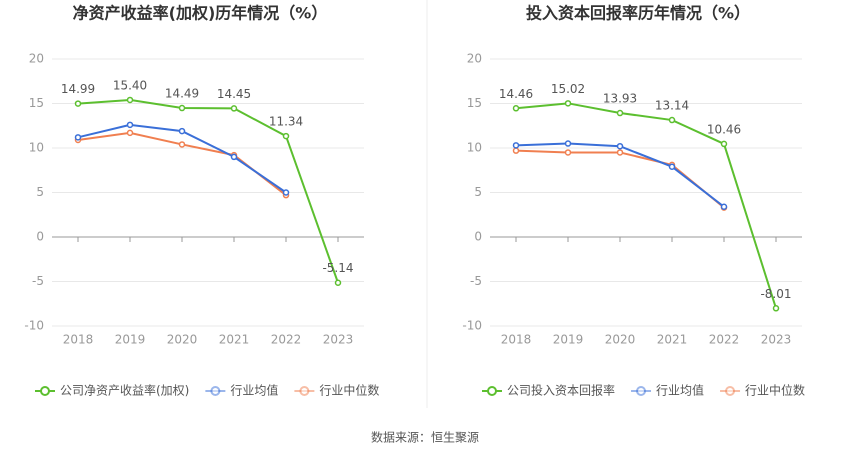  Describe the element at coordinates (78, 89) in the screenshot. I see `value-label: 14.99` at that location.